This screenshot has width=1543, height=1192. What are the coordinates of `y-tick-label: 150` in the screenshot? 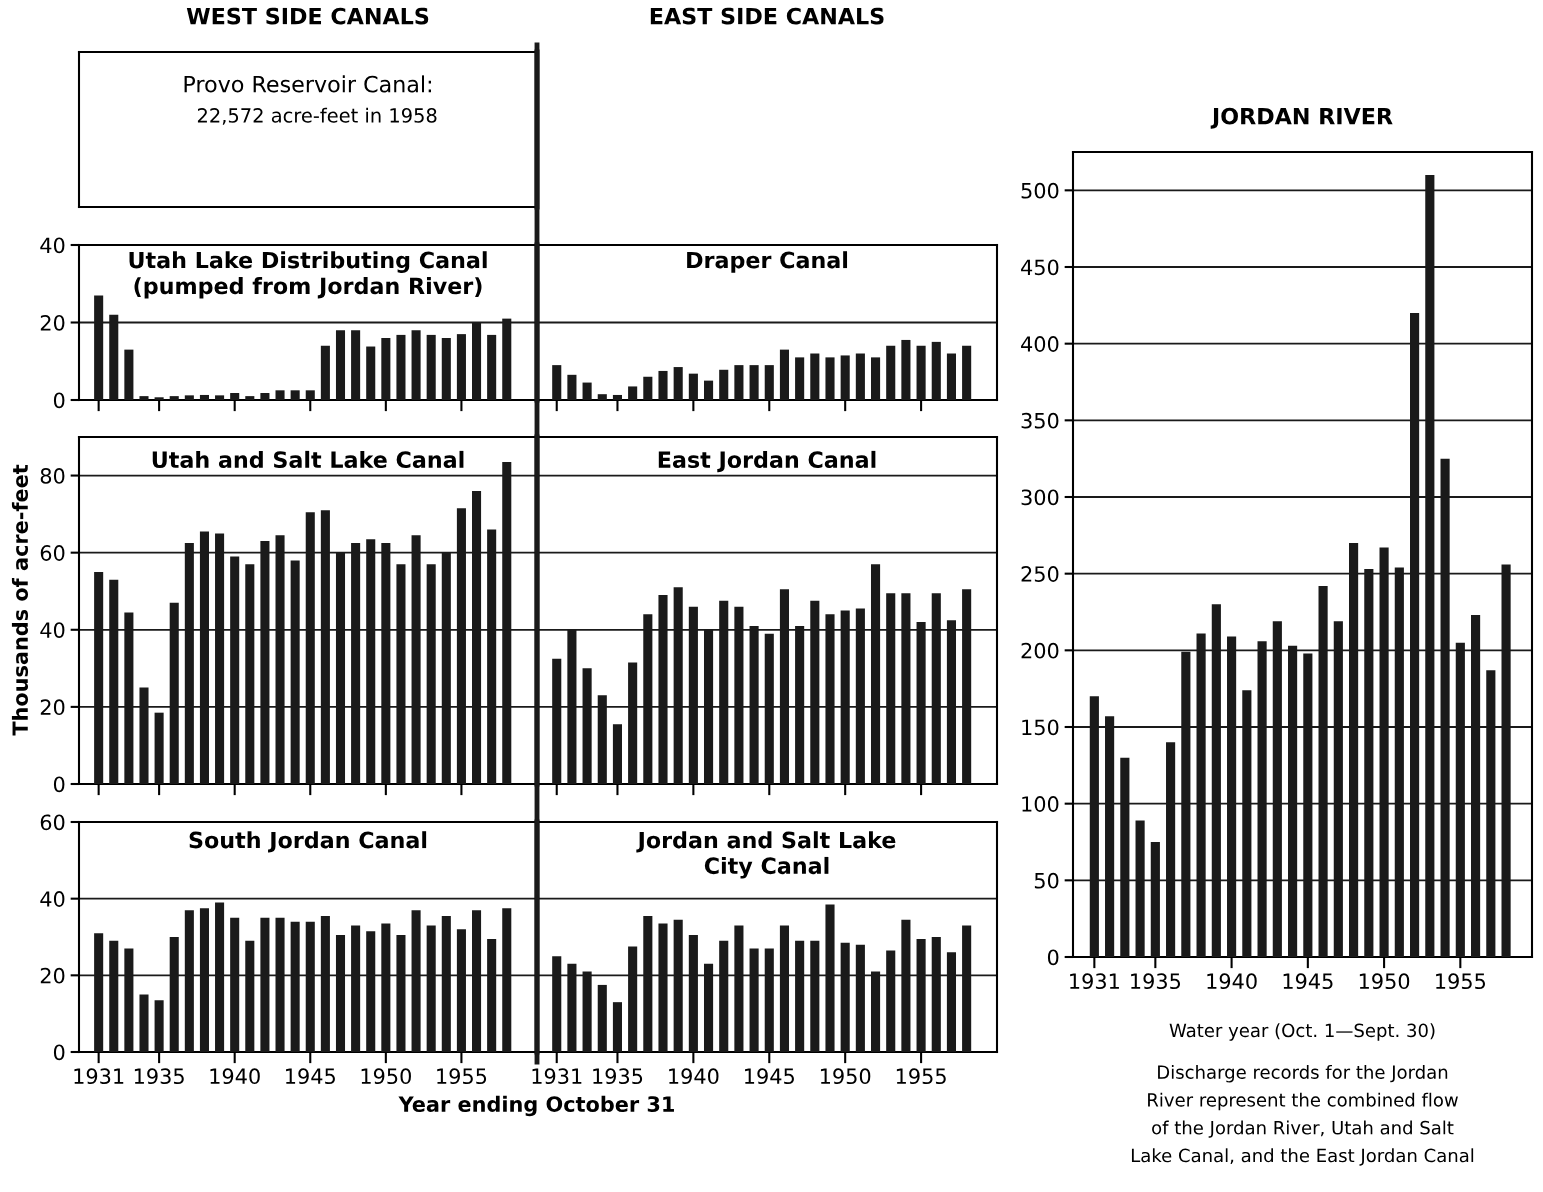 It's located at (1040, 727).